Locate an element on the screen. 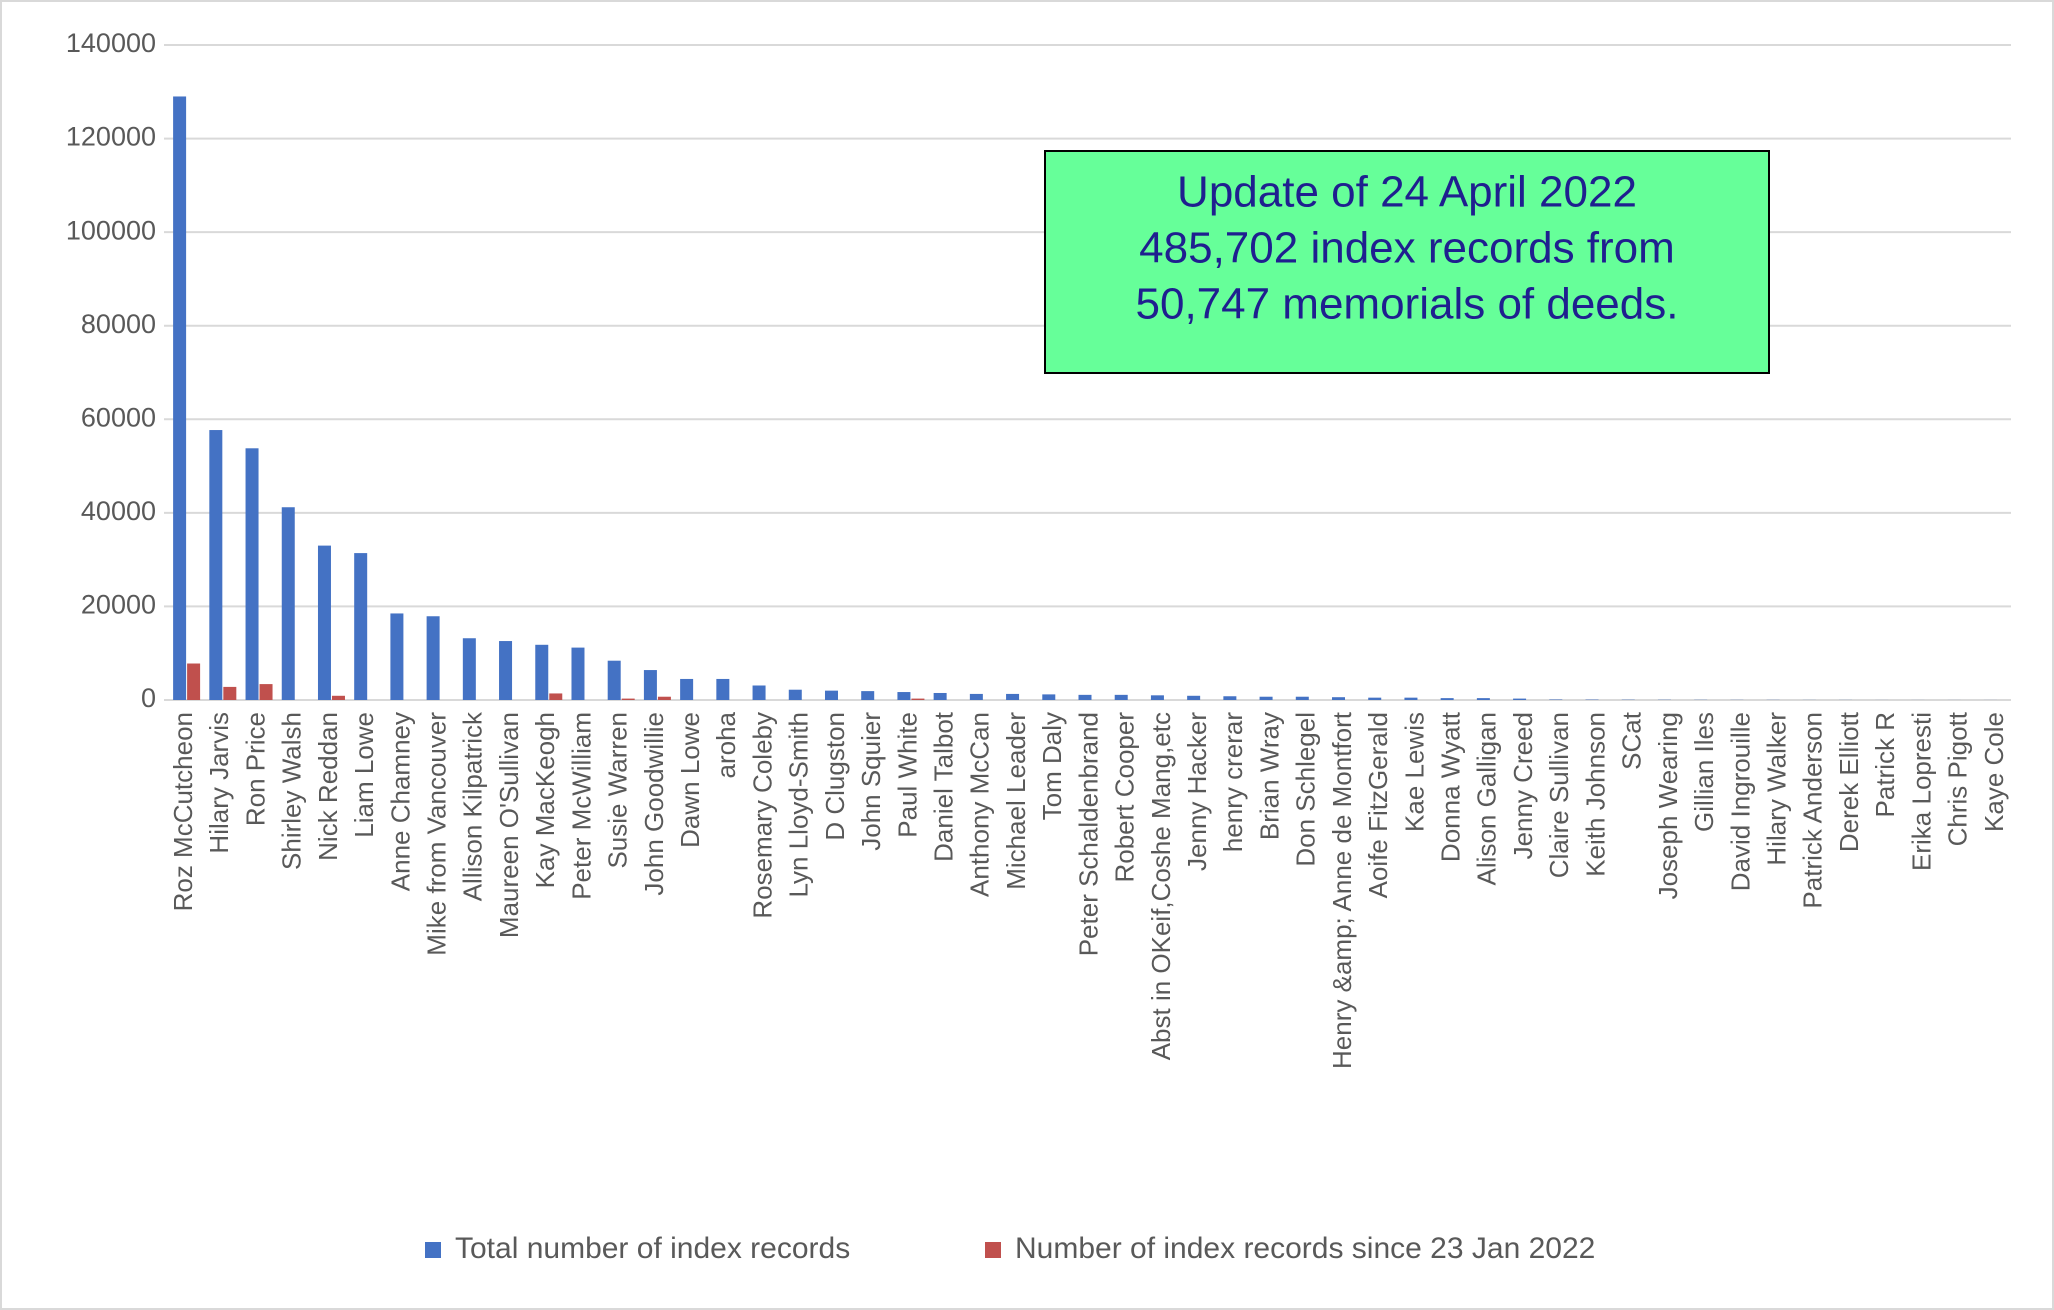 The image size is (2054, 1310). x-tick-label: Abst in OKeif,Coshe Mang,etc is located at coordinates (1161, 886).